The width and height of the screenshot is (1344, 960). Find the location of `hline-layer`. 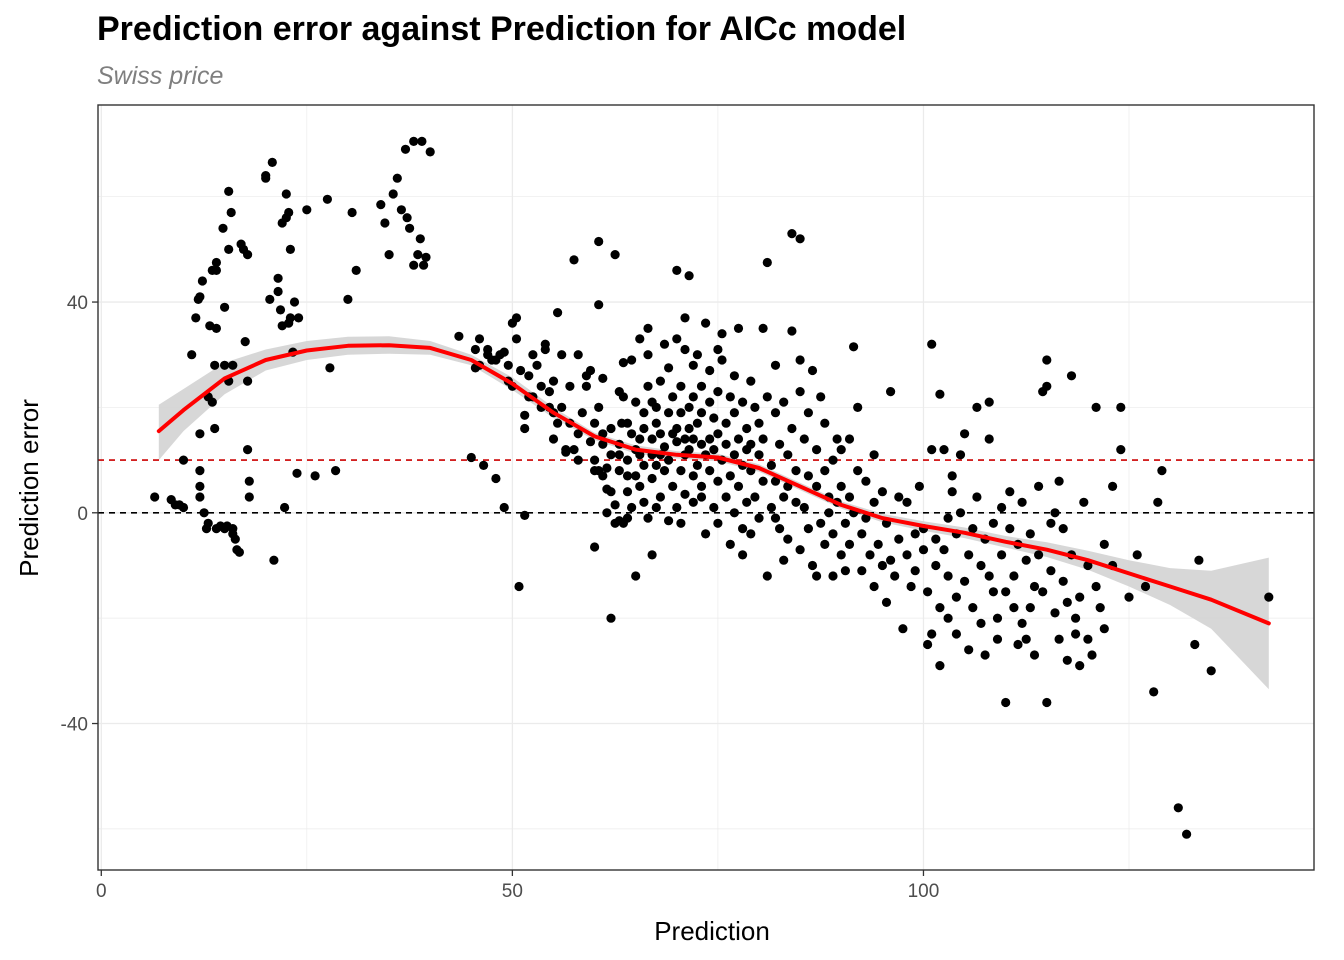

hline-layer is located at coordinates (706, 486).